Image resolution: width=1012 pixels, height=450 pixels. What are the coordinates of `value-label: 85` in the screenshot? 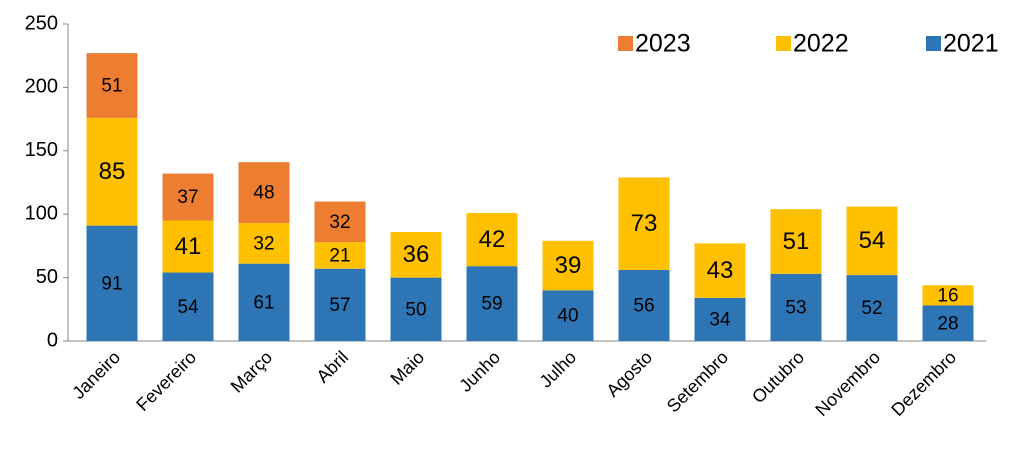 It's located at (112, 171).